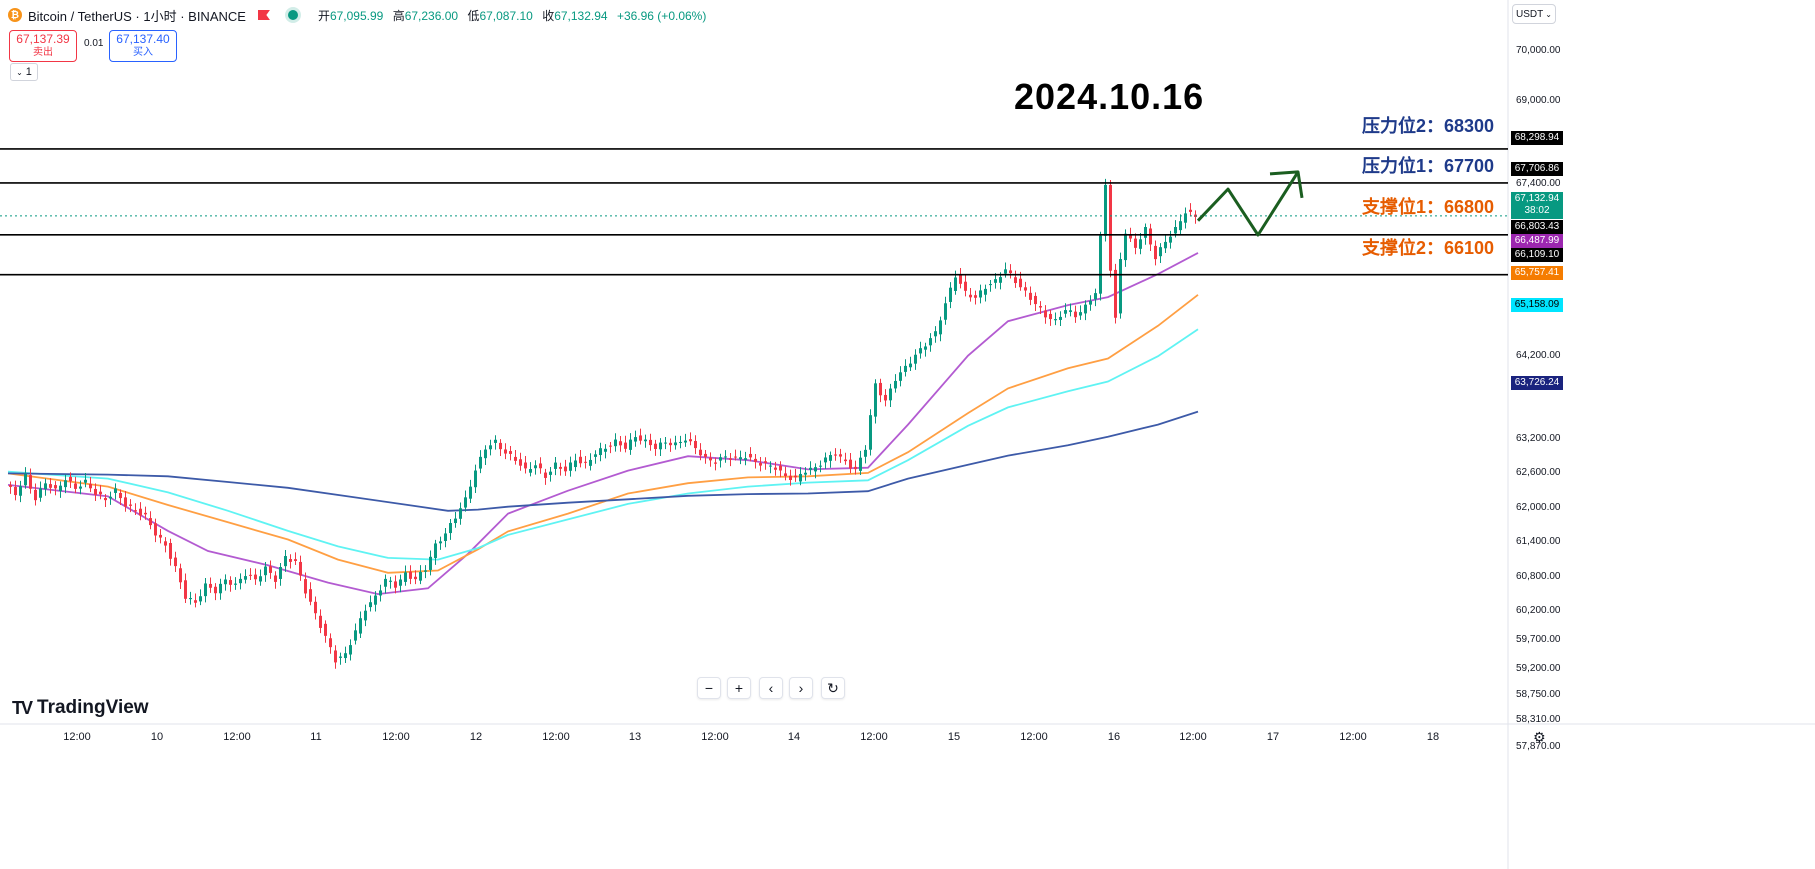  Describe the element at coordinates (1537, 198) in the screenshot. I see `last-price: 67,132.94` at that location.